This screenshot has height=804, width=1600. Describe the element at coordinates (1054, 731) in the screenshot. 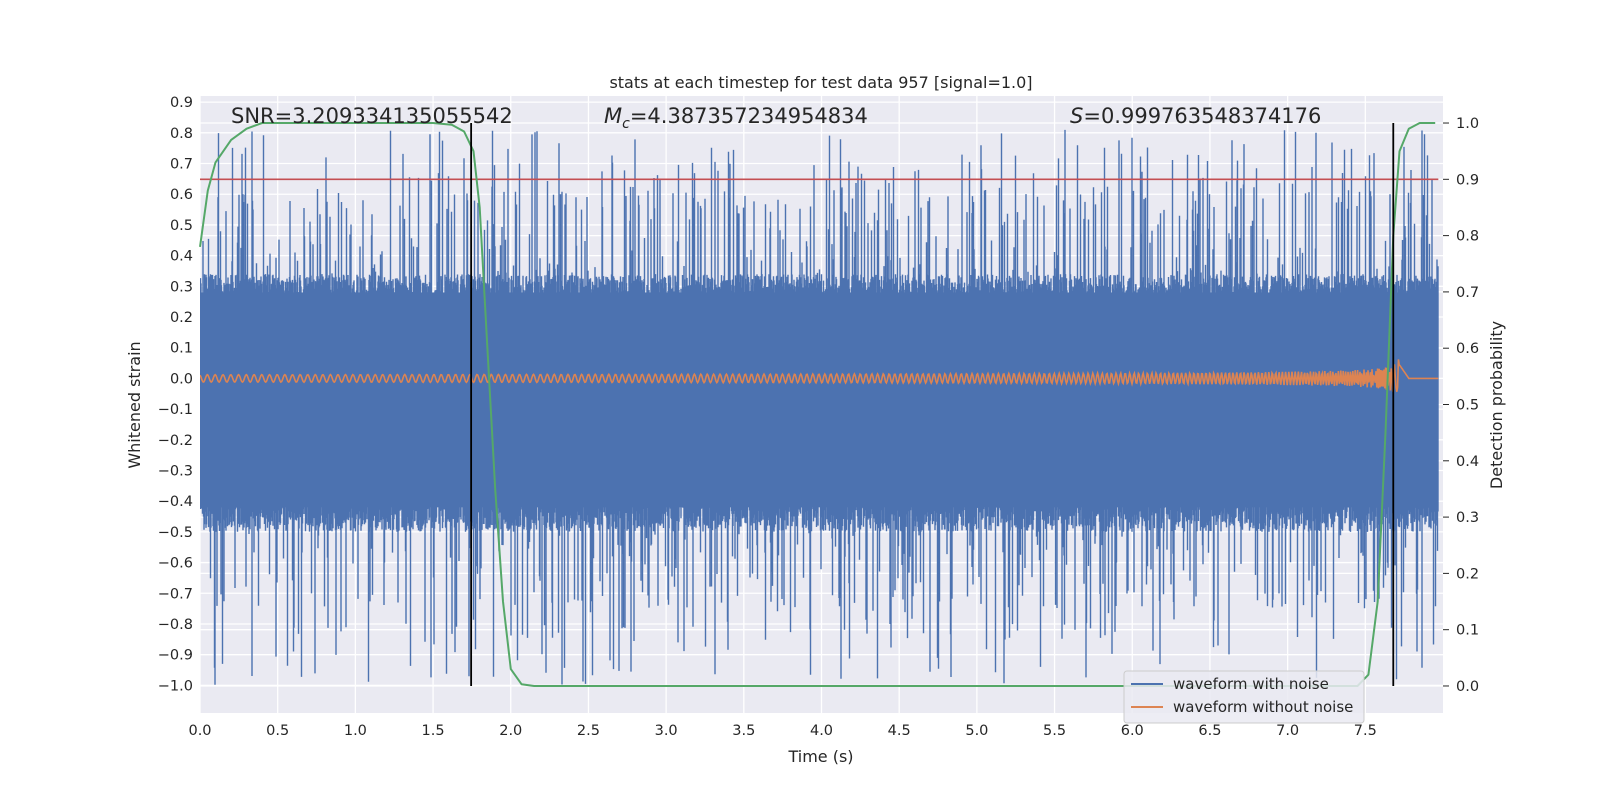

I see `x-tick-label: 5.5` at that location.